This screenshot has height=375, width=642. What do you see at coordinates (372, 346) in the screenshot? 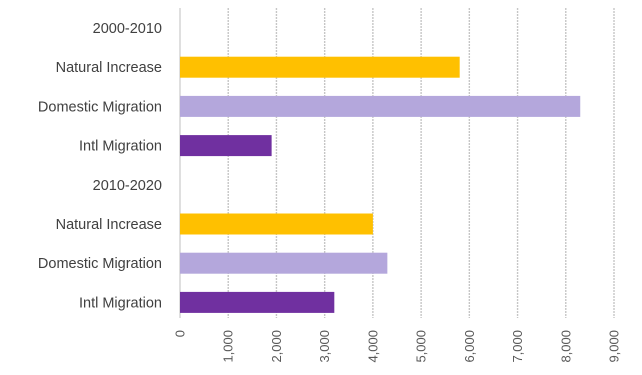
I see `x-tick-label: 4,000` at bounding box center [372, 346].